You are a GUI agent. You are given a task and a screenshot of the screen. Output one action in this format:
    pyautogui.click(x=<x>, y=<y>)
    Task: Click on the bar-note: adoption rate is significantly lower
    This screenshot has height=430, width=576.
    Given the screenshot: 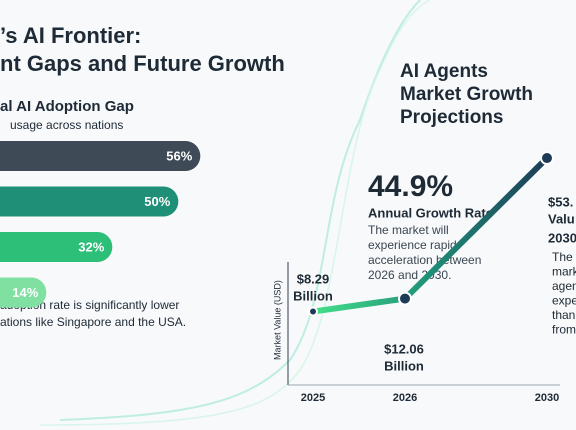 What is the action you would take?
    pyautogui.click(x=89, y=305)
    